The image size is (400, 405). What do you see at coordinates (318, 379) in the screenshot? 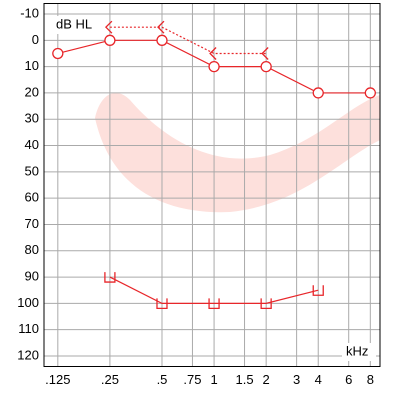
I see `x-tick-label: 4` at bounding box center [318, 379].